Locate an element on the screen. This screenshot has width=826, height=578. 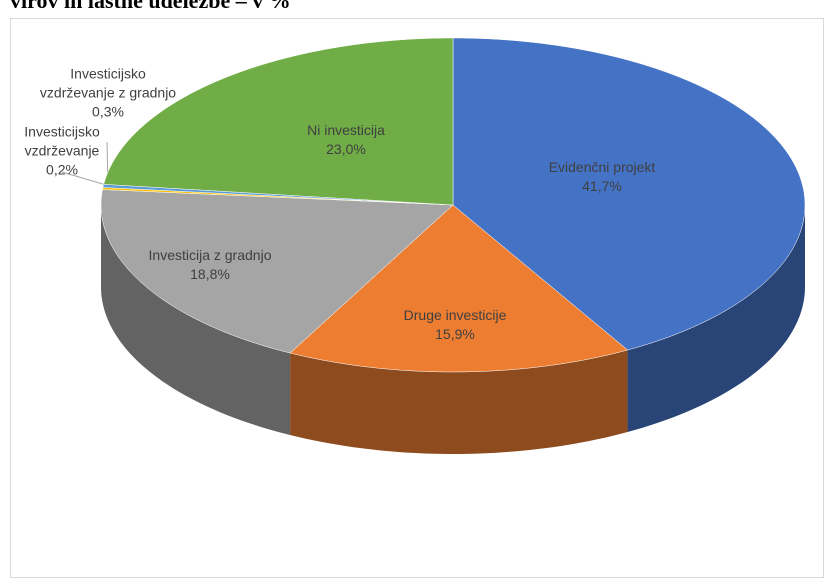
data-label: Investicijsko vzdrževanje 0,2% is located at coordinates (62, 151).